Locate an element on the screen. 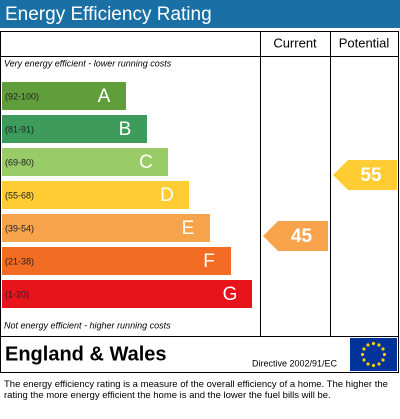 This screenshot has width=400, height=419. band-range: (69-80) is located at coordinates (19, 162).